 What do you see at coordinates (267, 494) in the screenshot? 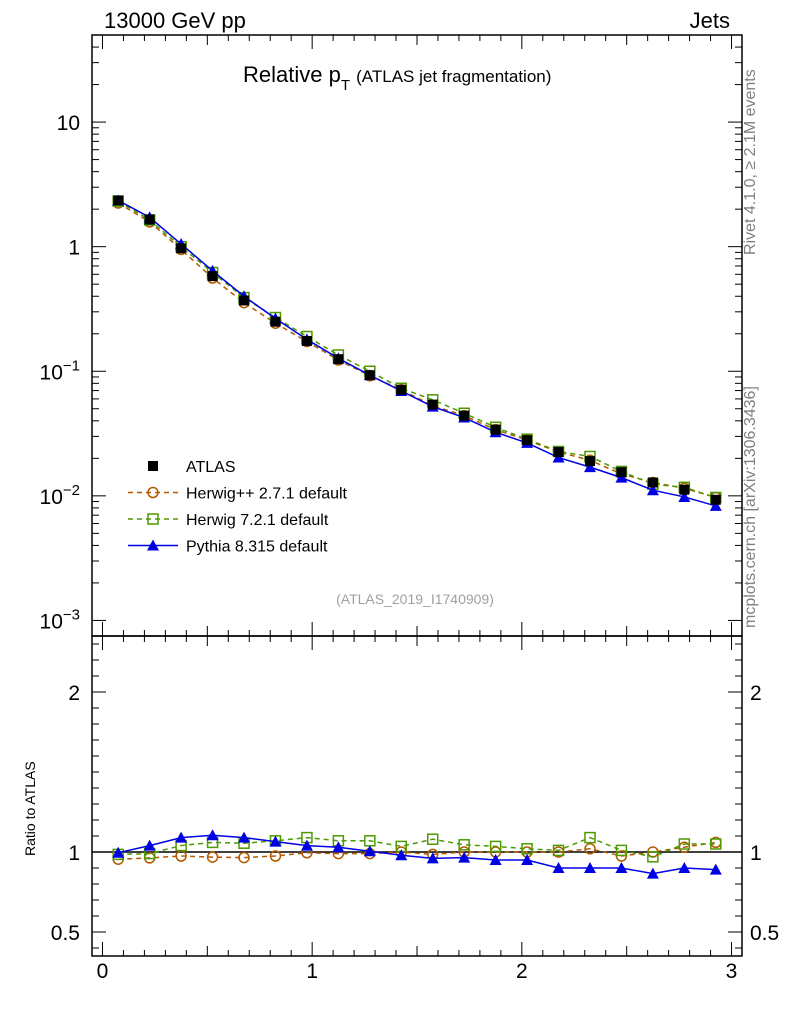
I see `legend-label: Herwig++ 2.7.1 default` at bounding box center [267, 494].